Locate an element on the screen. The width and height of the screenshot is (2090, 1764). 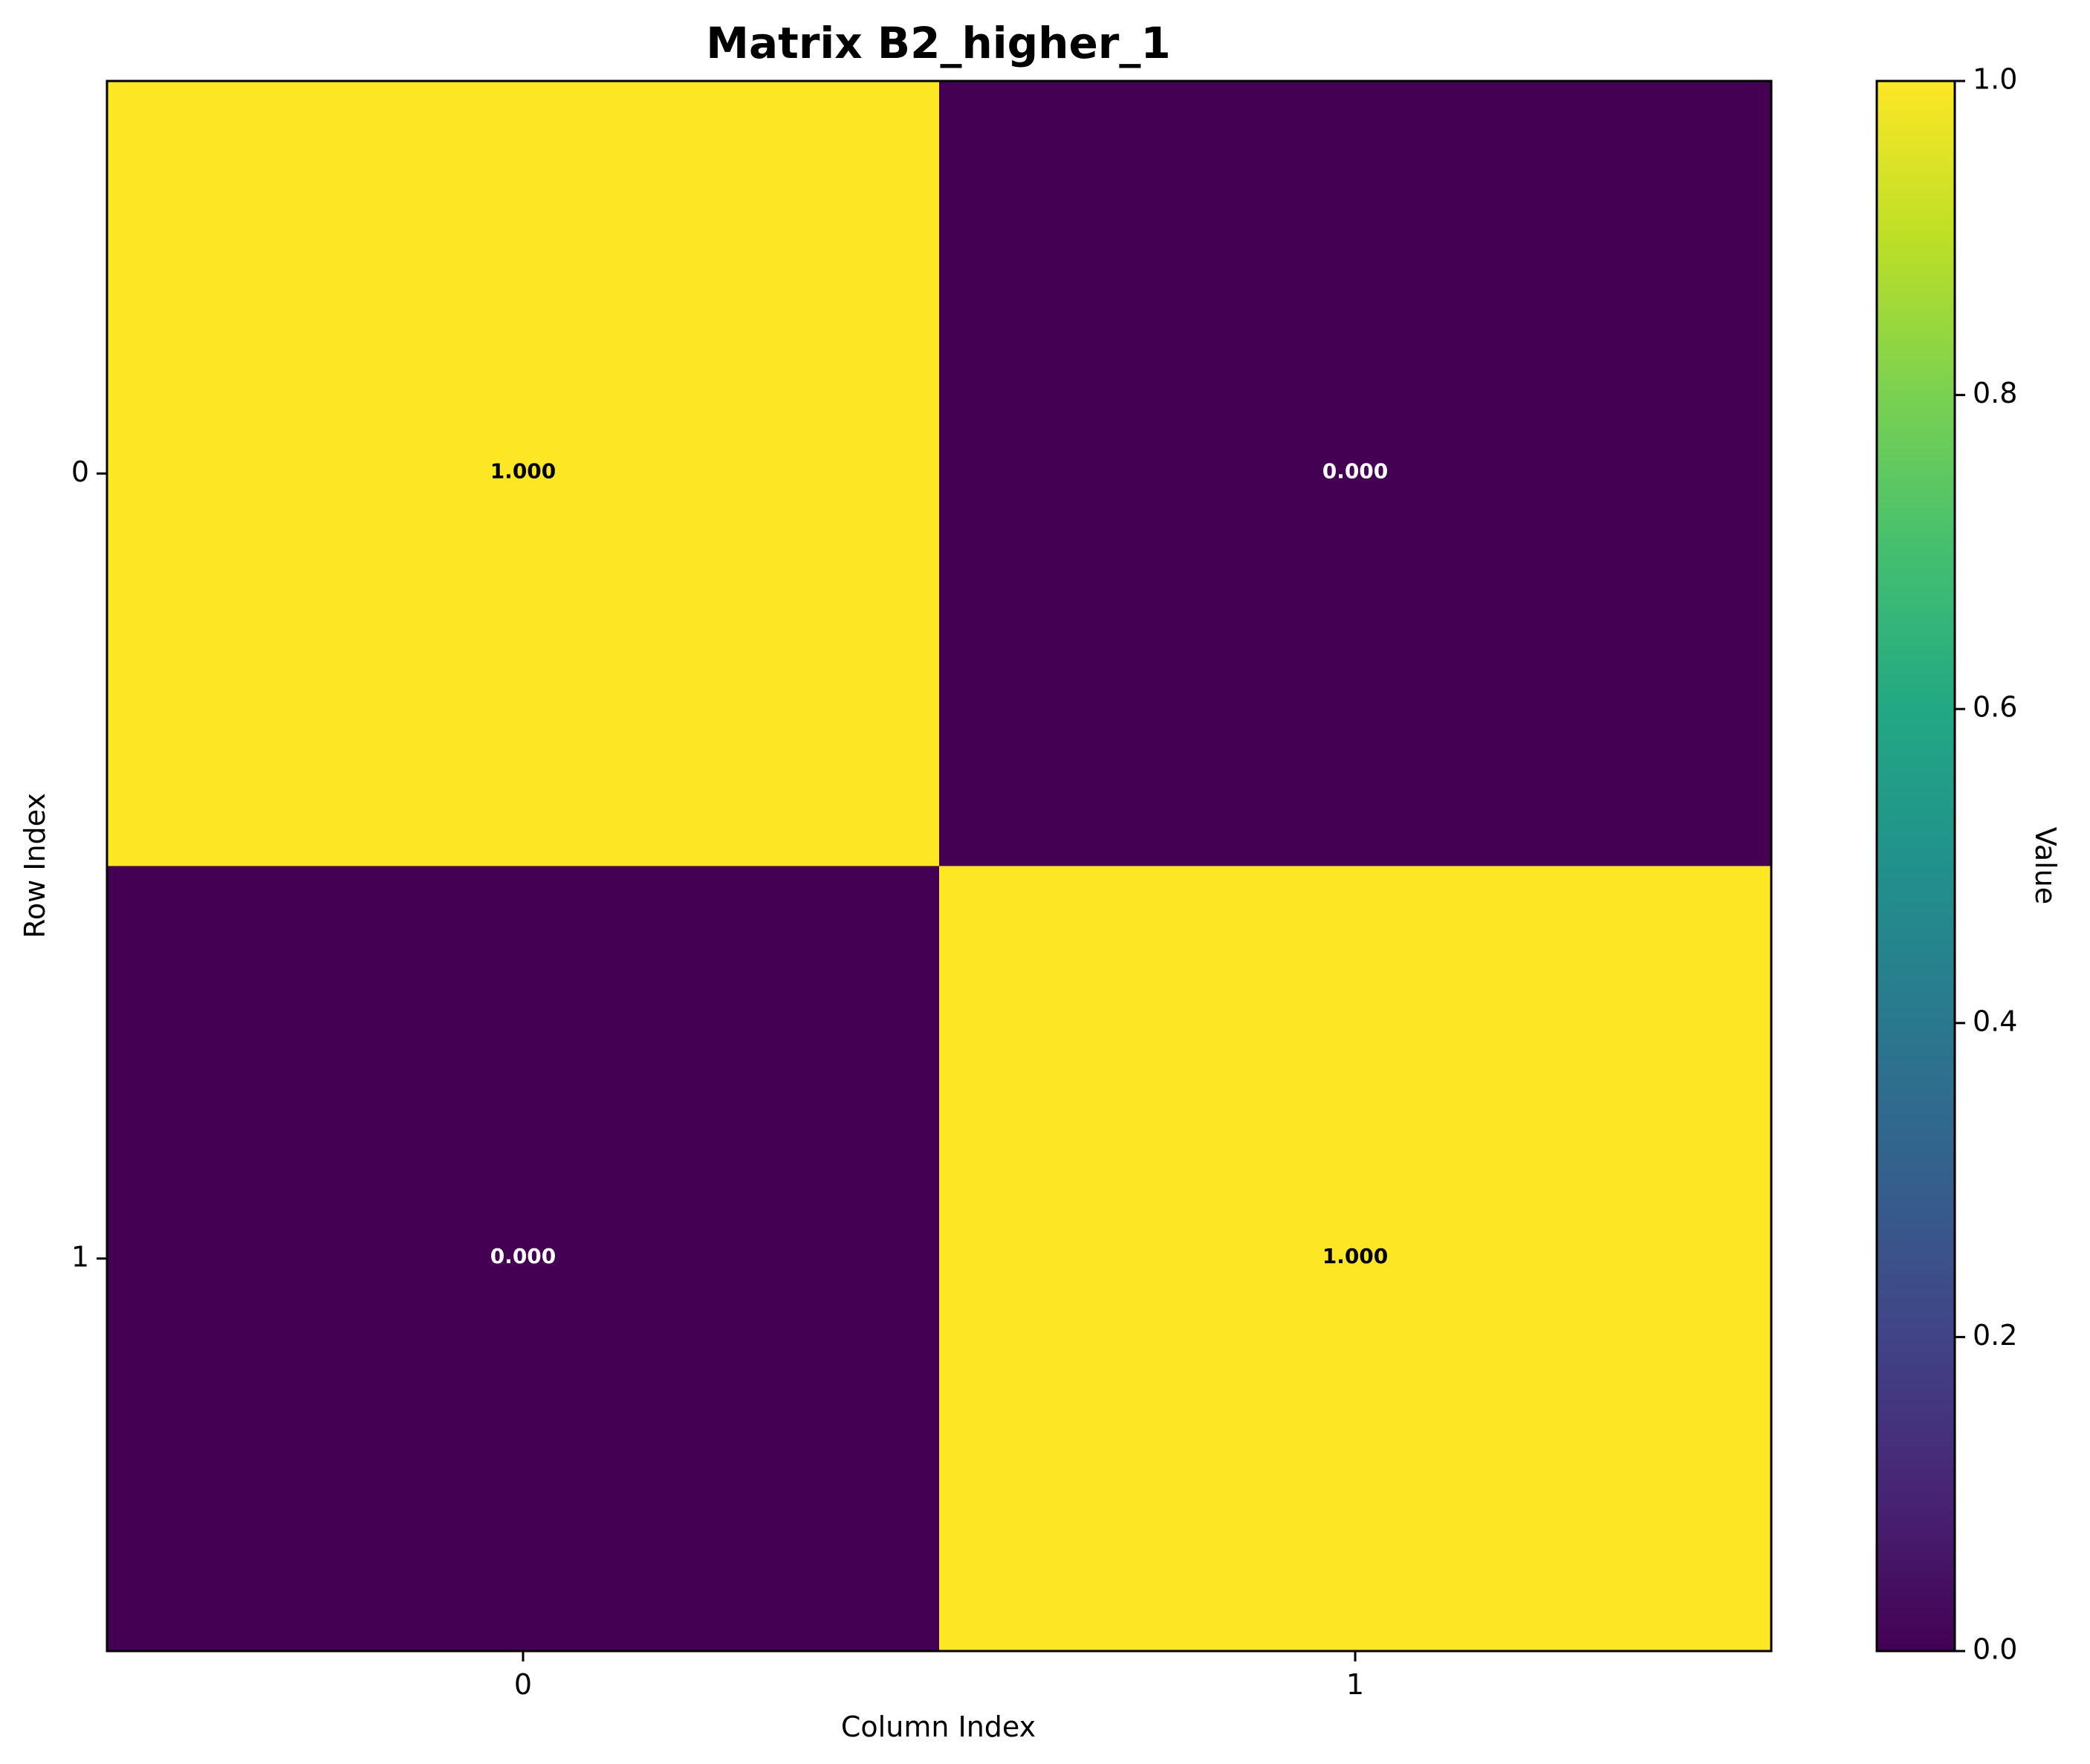
chart-title: Matrix B2_higher_1 is located at coordinates (939, 43).